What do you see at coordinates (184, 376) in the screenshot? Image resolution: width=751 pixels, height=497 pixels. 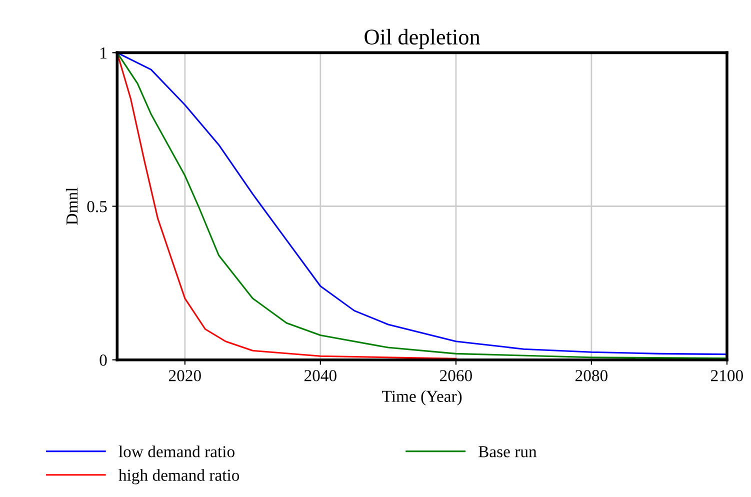 I see `x-tick-label: 2020` at bounding box center [184, 376].